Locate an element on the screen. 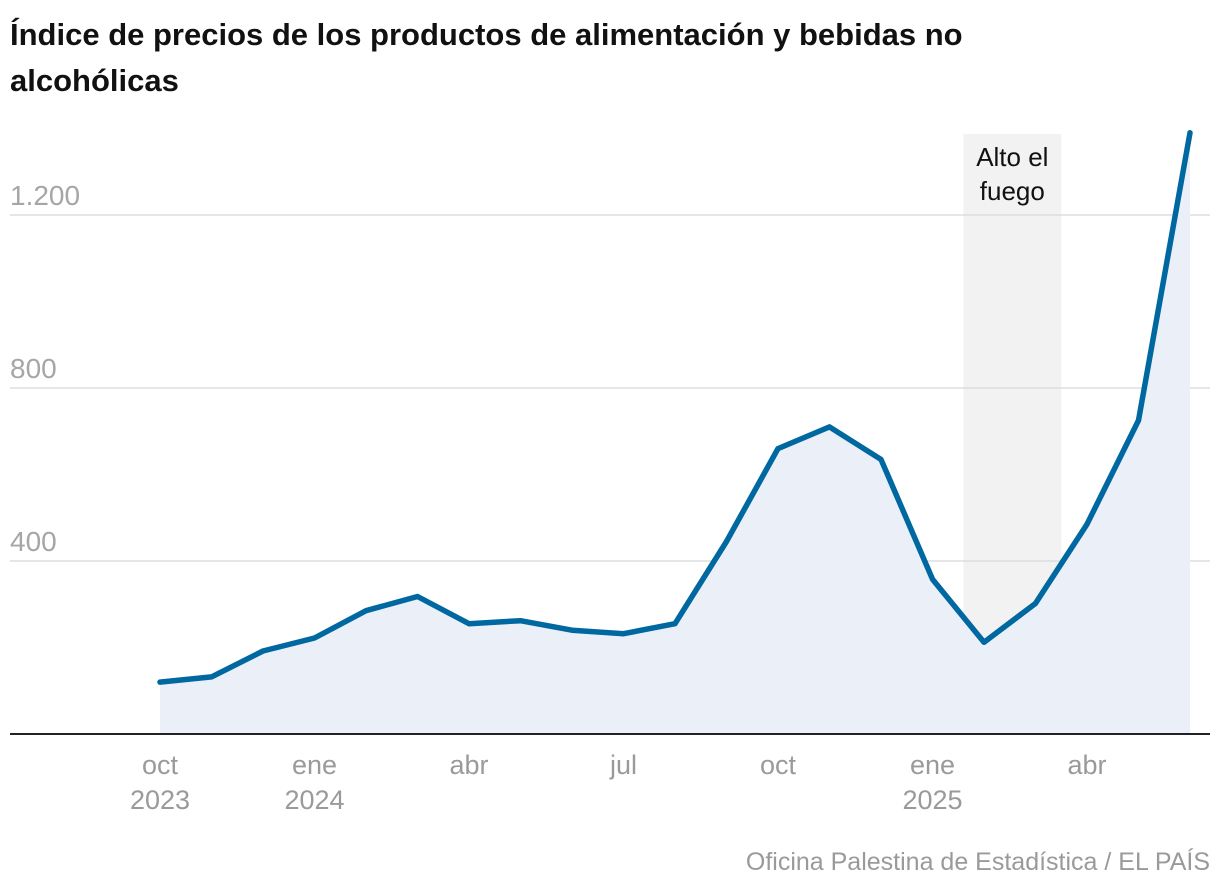 The height and width of the screenshot is (896, 1220). y-tick-label: 1.200 is located at coordinates (45, 195).